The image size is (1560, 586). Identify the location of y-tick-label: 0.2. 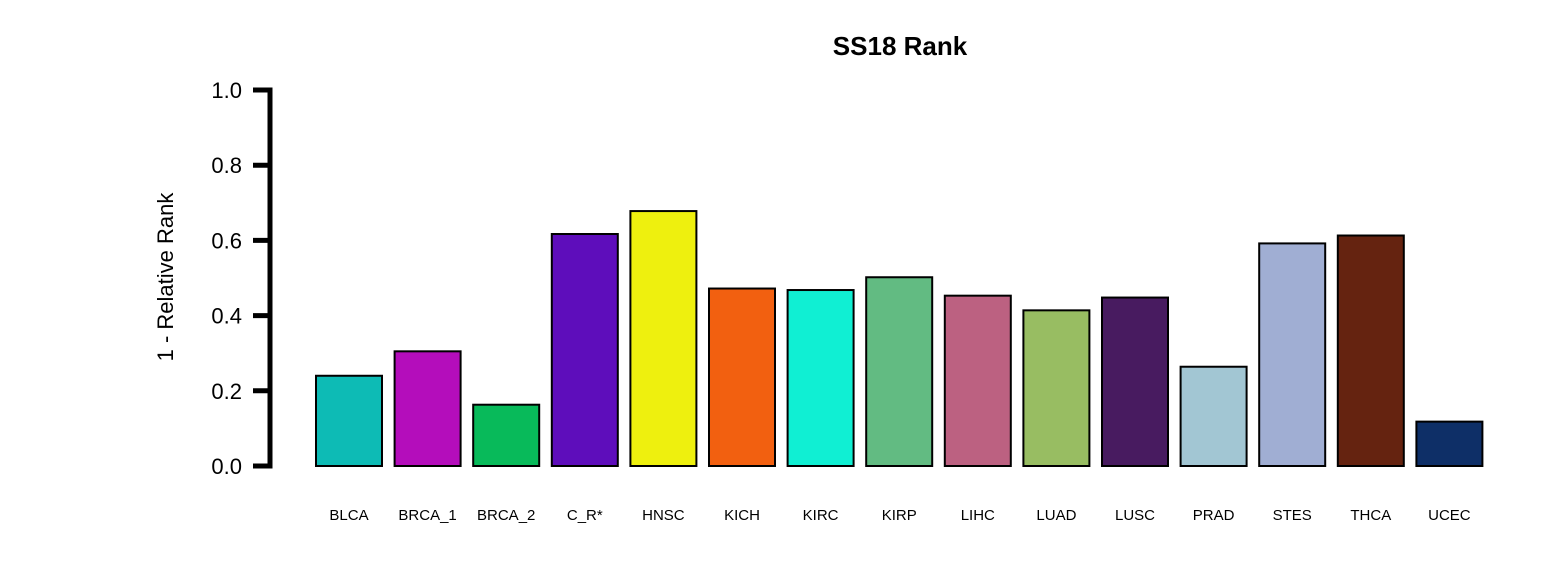
(226, 391).